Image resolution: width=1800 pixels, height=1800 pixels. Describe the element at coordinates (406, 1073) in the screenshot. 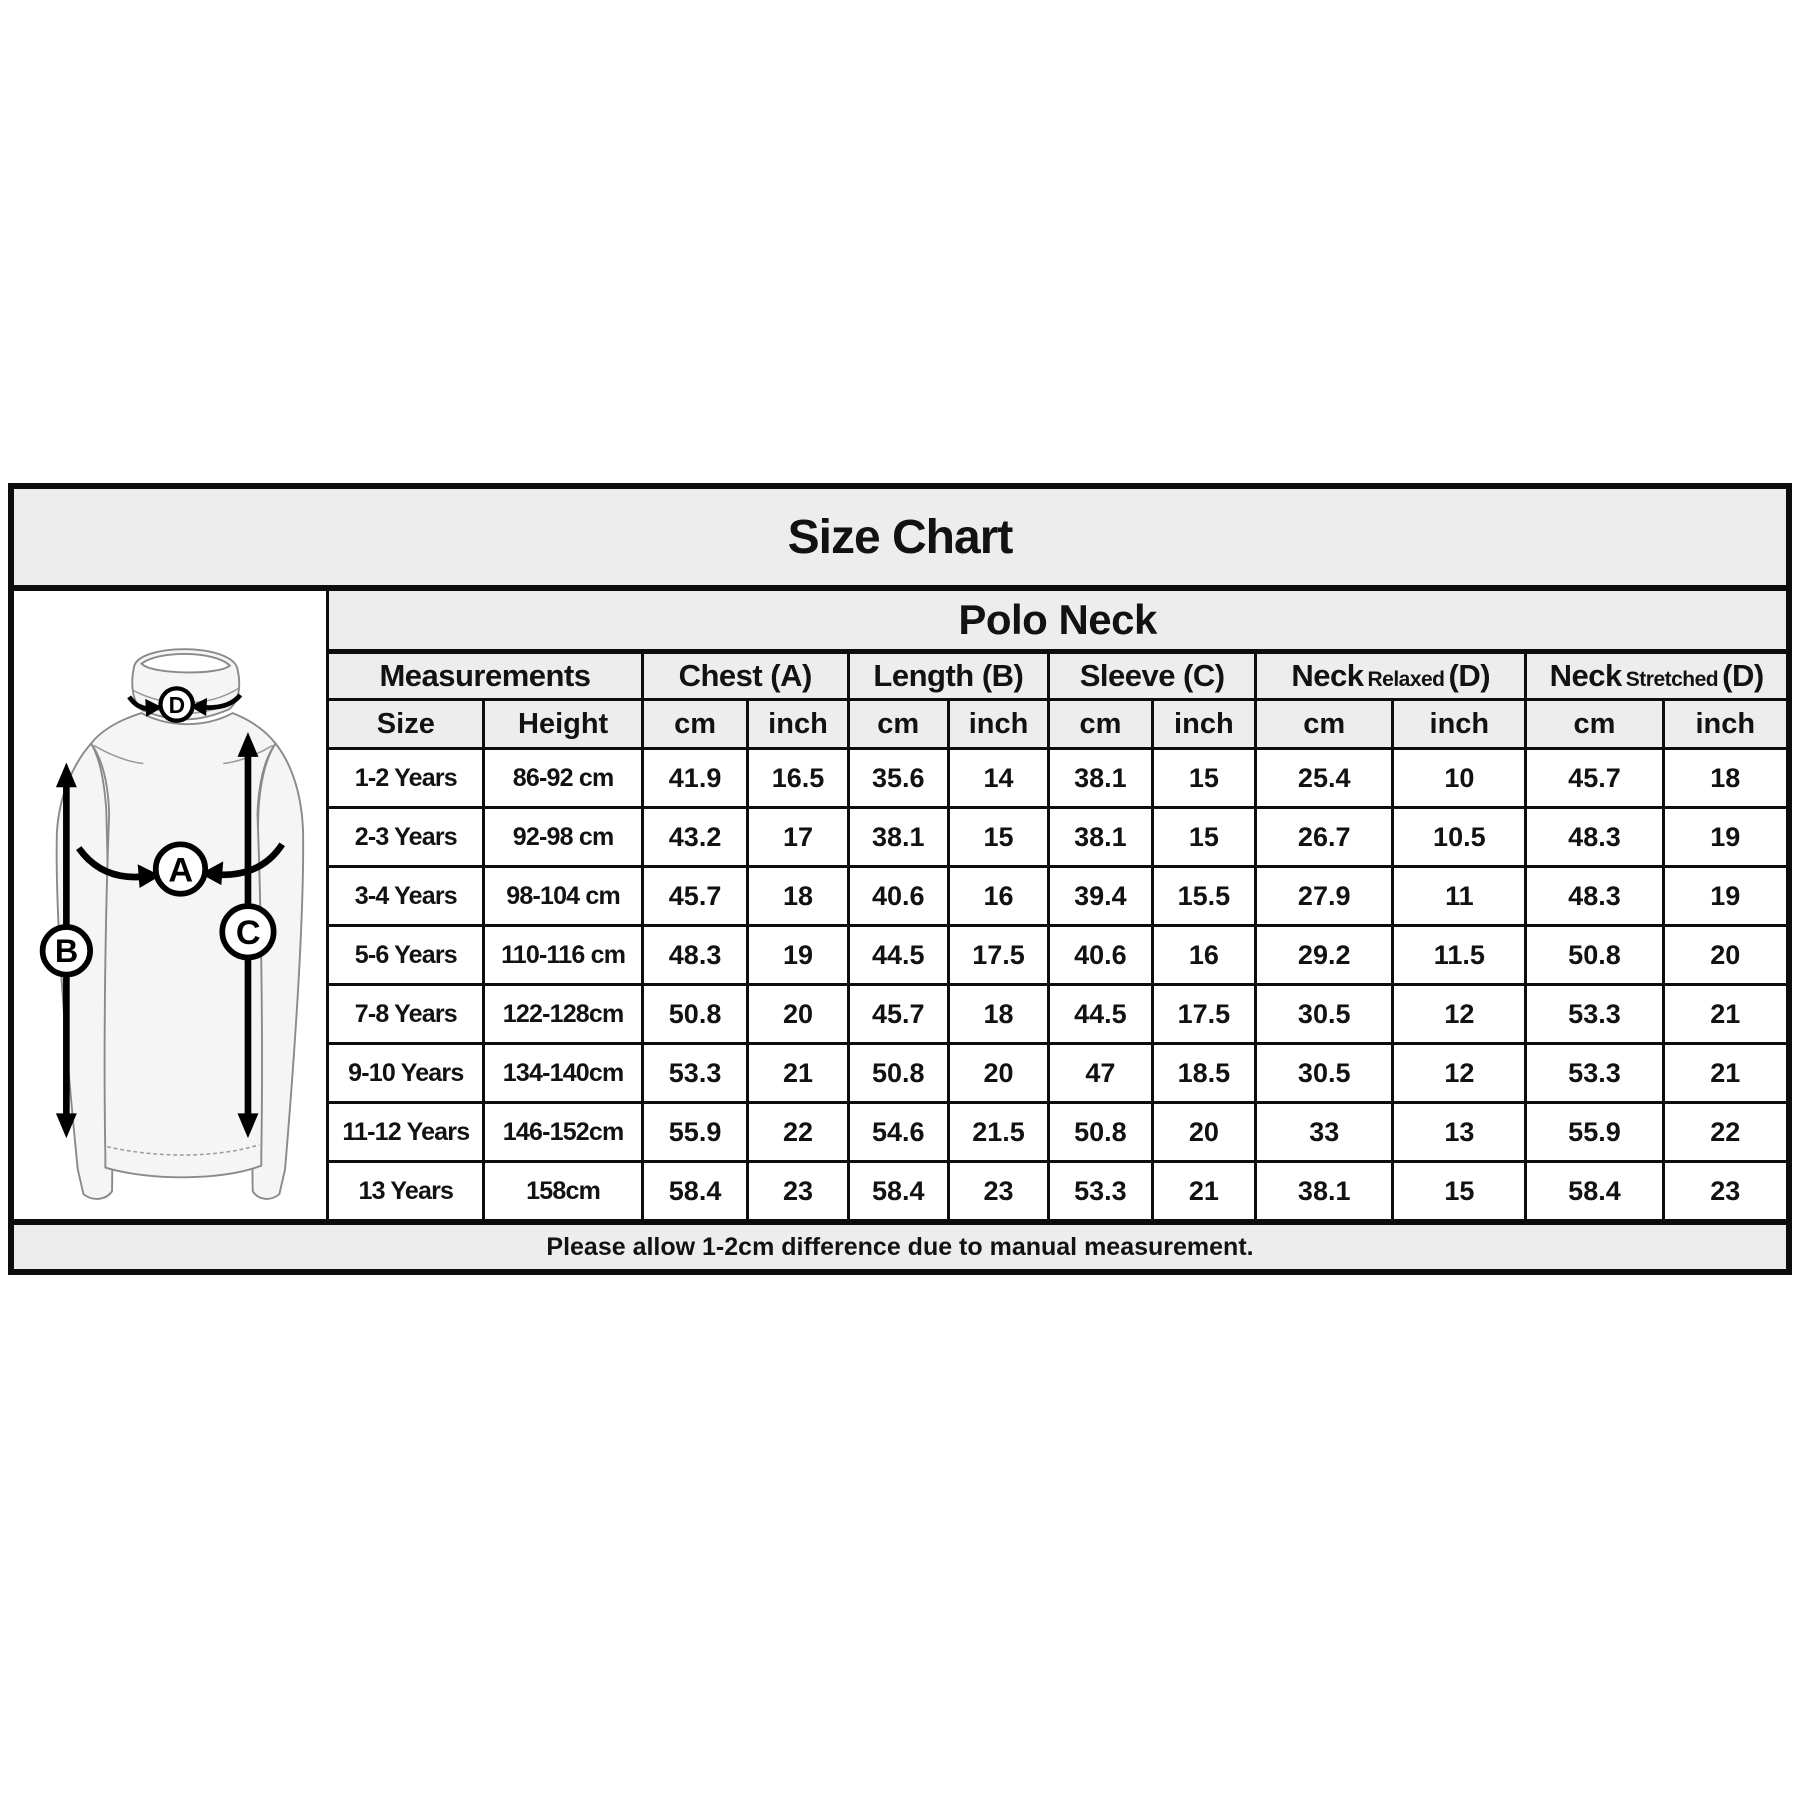

I see `cell-size: 9-10 Years` at that location.